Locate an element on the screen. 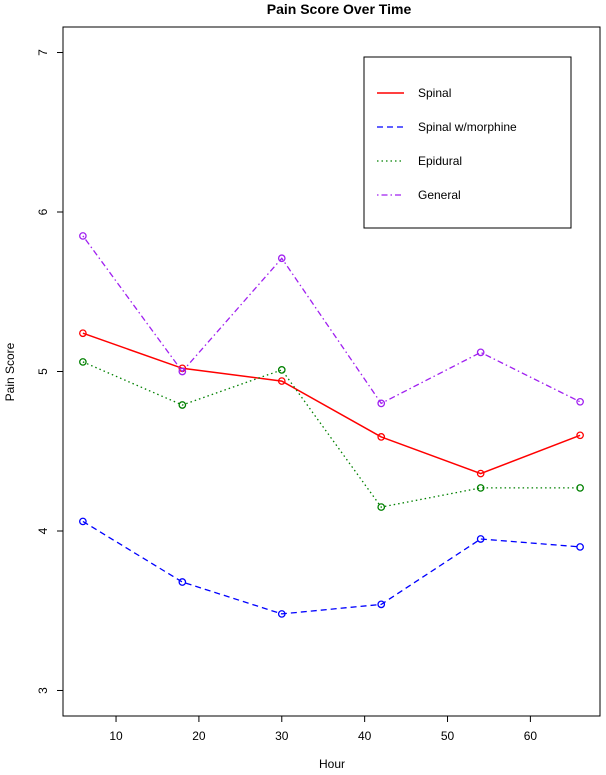 Image resolution: width=606 pixels, height=775 pixels. x-tick-label: 60 is located at coordinates (531, 736).